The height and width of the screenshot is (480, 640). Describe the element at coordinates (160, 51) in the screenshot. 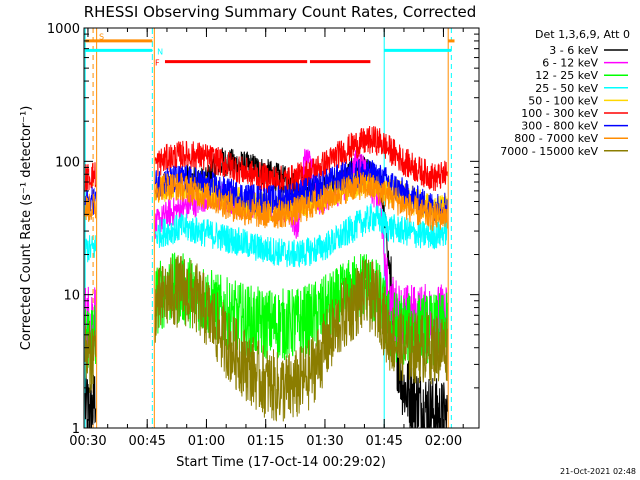

I see `state-bar-label-1: N` at that location.